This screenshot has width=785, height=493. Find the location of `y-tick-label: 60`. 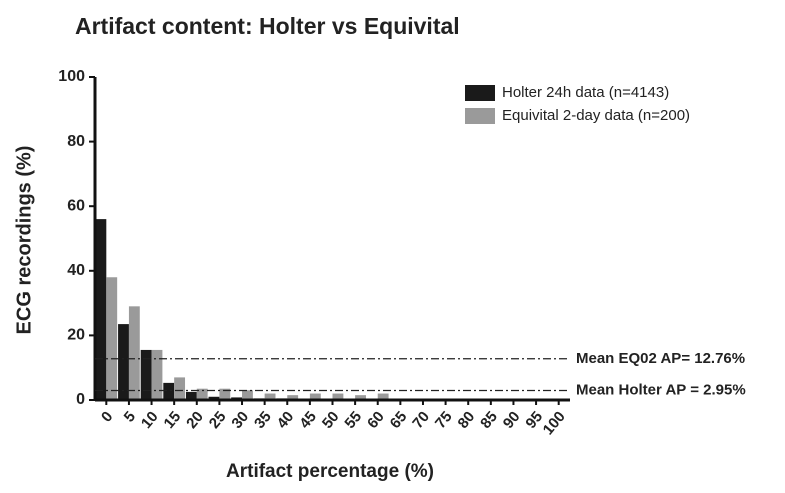

y-tick-label: 60 is located at coordinates (76, 205).